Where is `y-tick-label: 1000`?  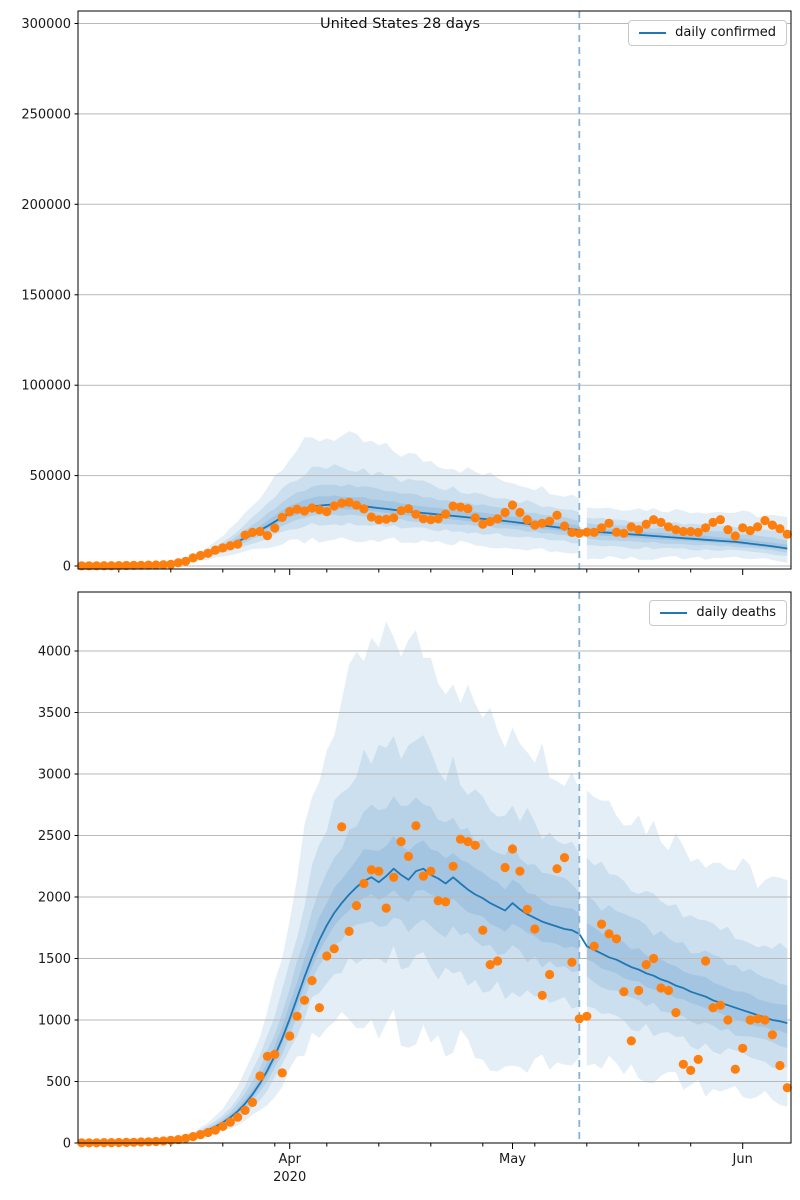
y-tick-label: 1000 is located at coordinates (54, 1021).